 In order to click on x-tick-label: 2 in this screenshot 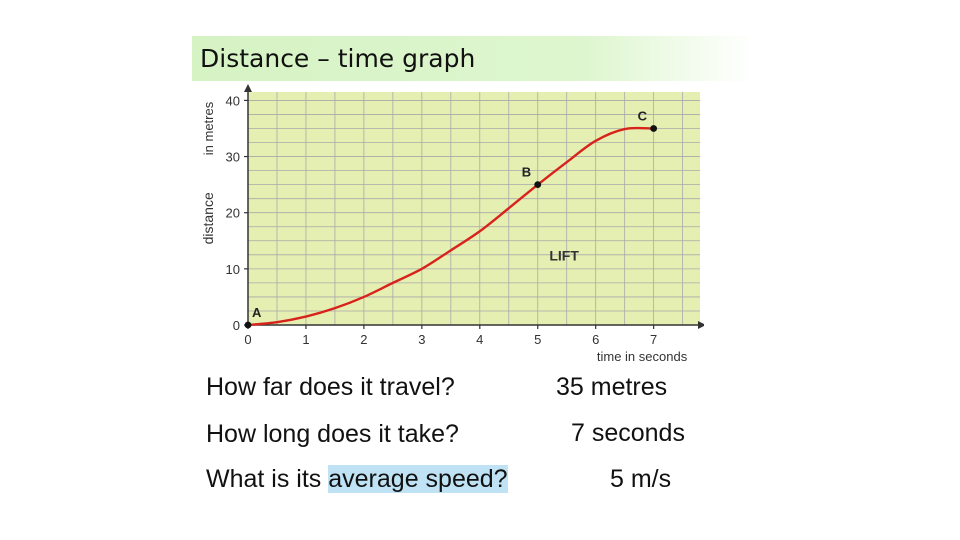, I will do `click(363, 339)`.